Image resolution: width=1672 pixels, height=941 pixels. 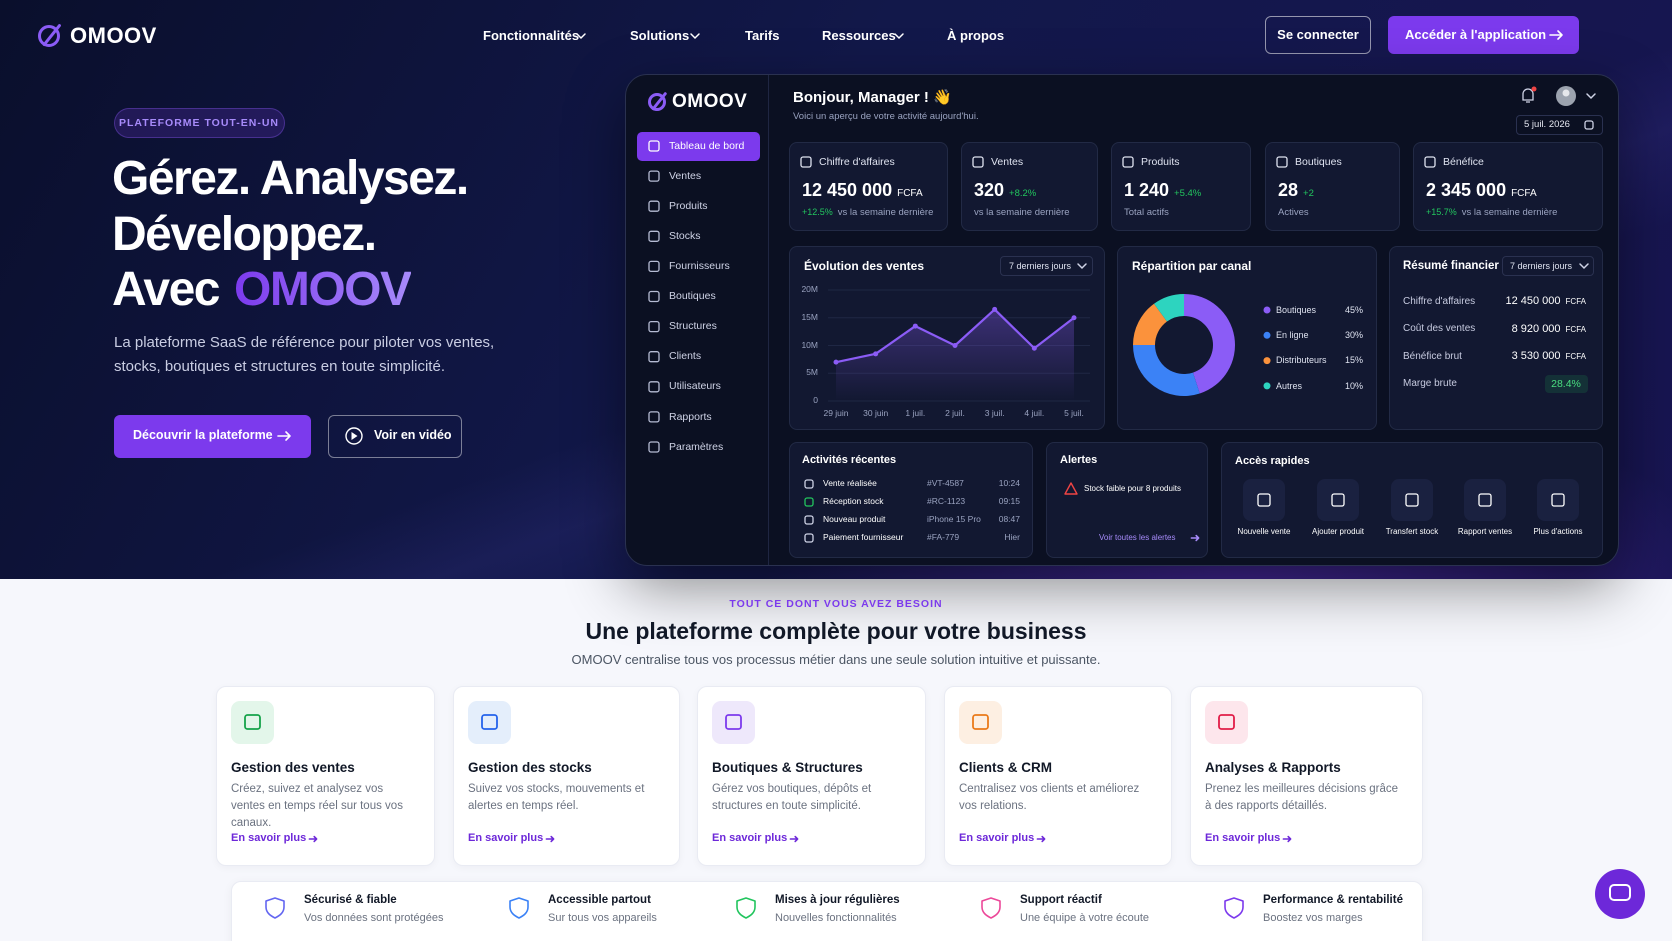 I want to click on y-tick-label: 20M, so click(x=809, y=289).